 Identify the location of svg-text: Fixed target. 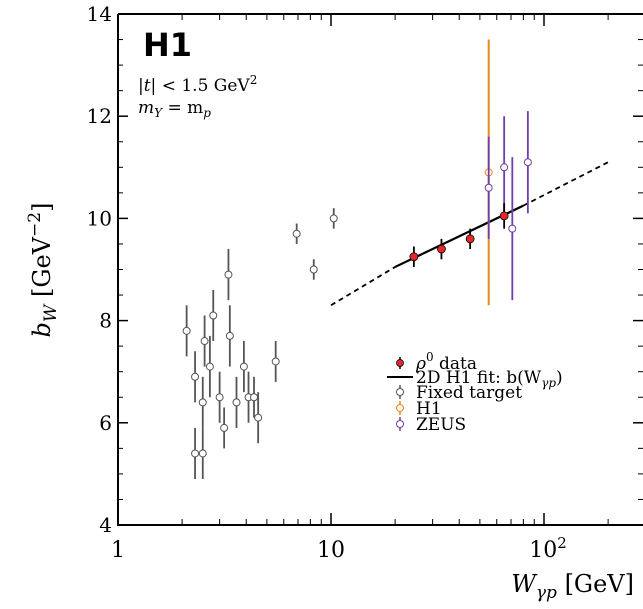
(469, 393).